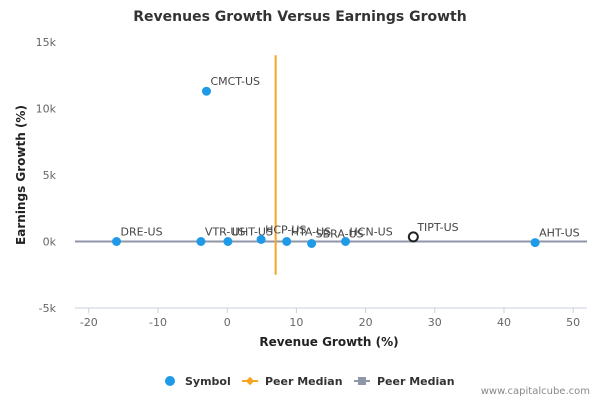 This screenshot has width=600, height=400. What do you see at coordinates (50, 175) in the screenshot?
I see `y-tick-label: 5k` at bounding box center [50, 175].